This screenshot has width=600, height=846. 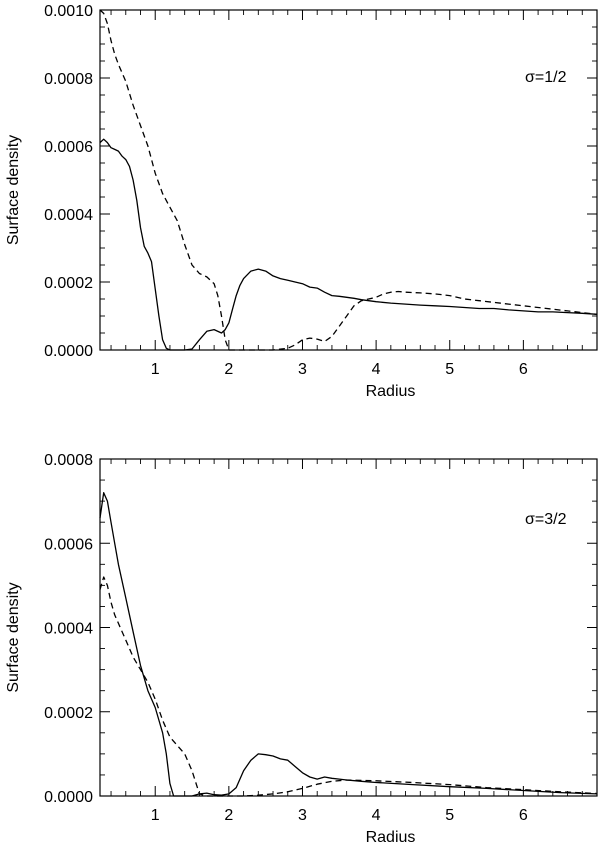 I want to click on y-axis-label-bottom: Surface density, so click(x=13, y=637).